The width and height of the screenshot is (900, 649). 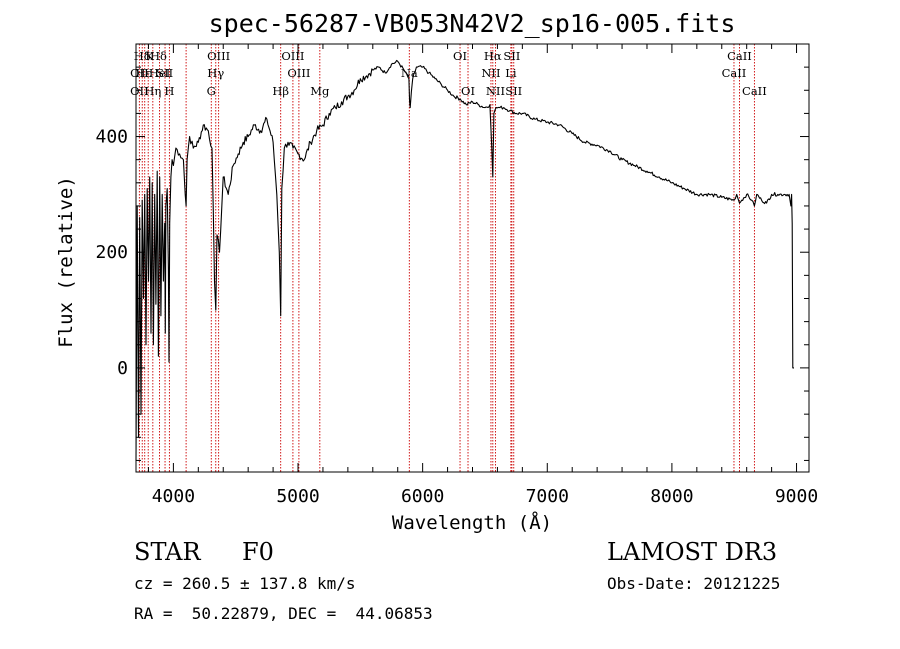 What do you see at coordinates (472, 522) in the screenshot?
I see `x-axis-label: Wavelength (Å)` at bounding box center [472, 522].